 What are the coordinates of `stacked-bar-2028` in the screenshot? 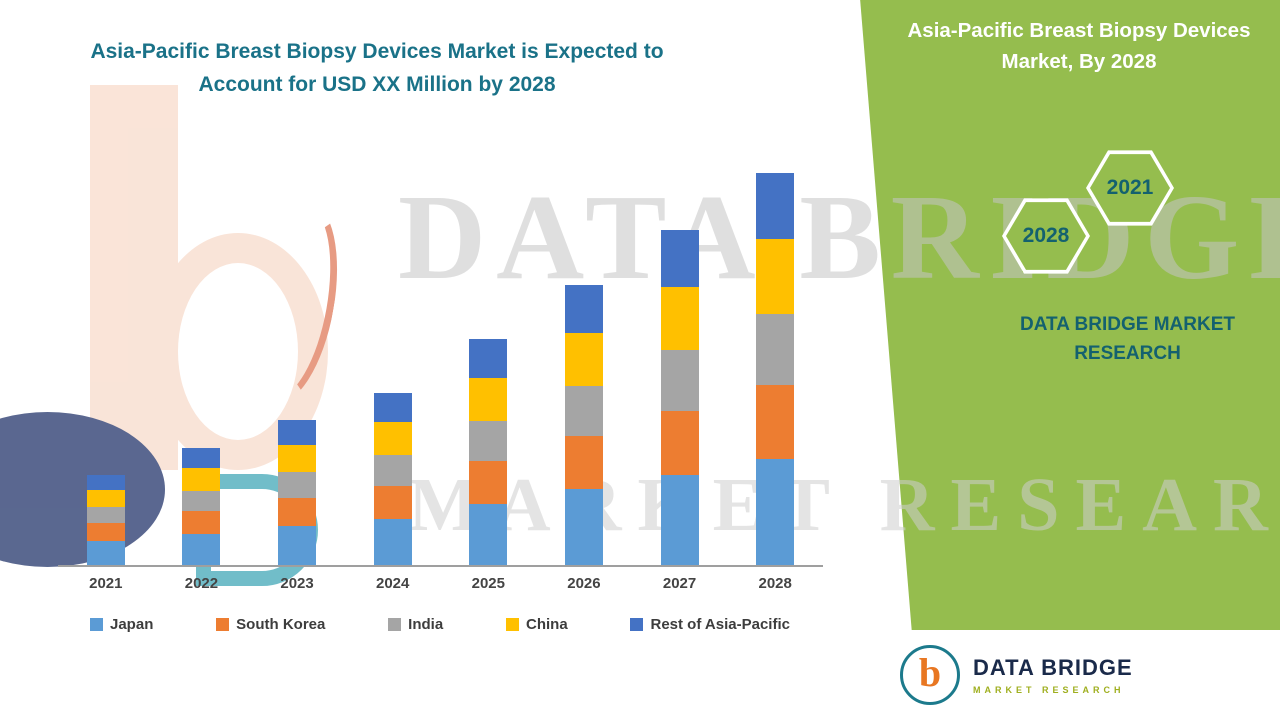 It's located at (775, 368).